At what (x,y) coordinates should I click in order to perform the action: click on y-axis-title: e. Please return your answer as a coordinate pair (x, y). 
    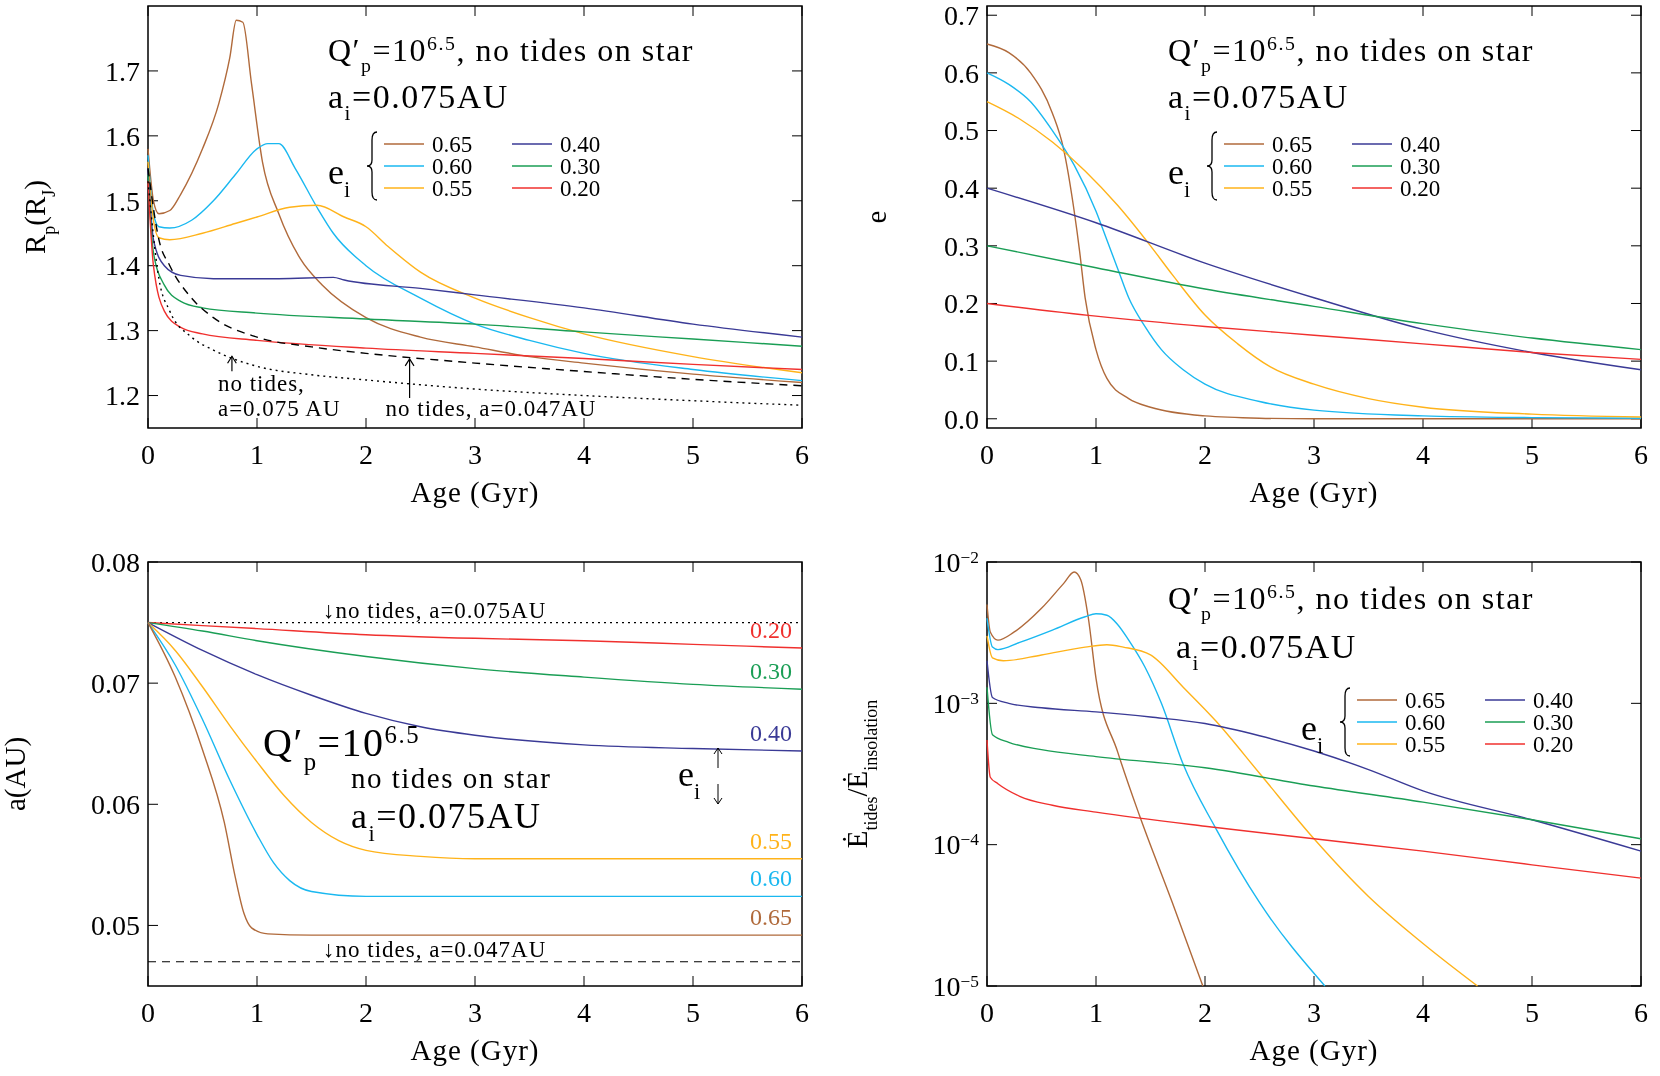
    Looking at the image, I should click on (876, 217).